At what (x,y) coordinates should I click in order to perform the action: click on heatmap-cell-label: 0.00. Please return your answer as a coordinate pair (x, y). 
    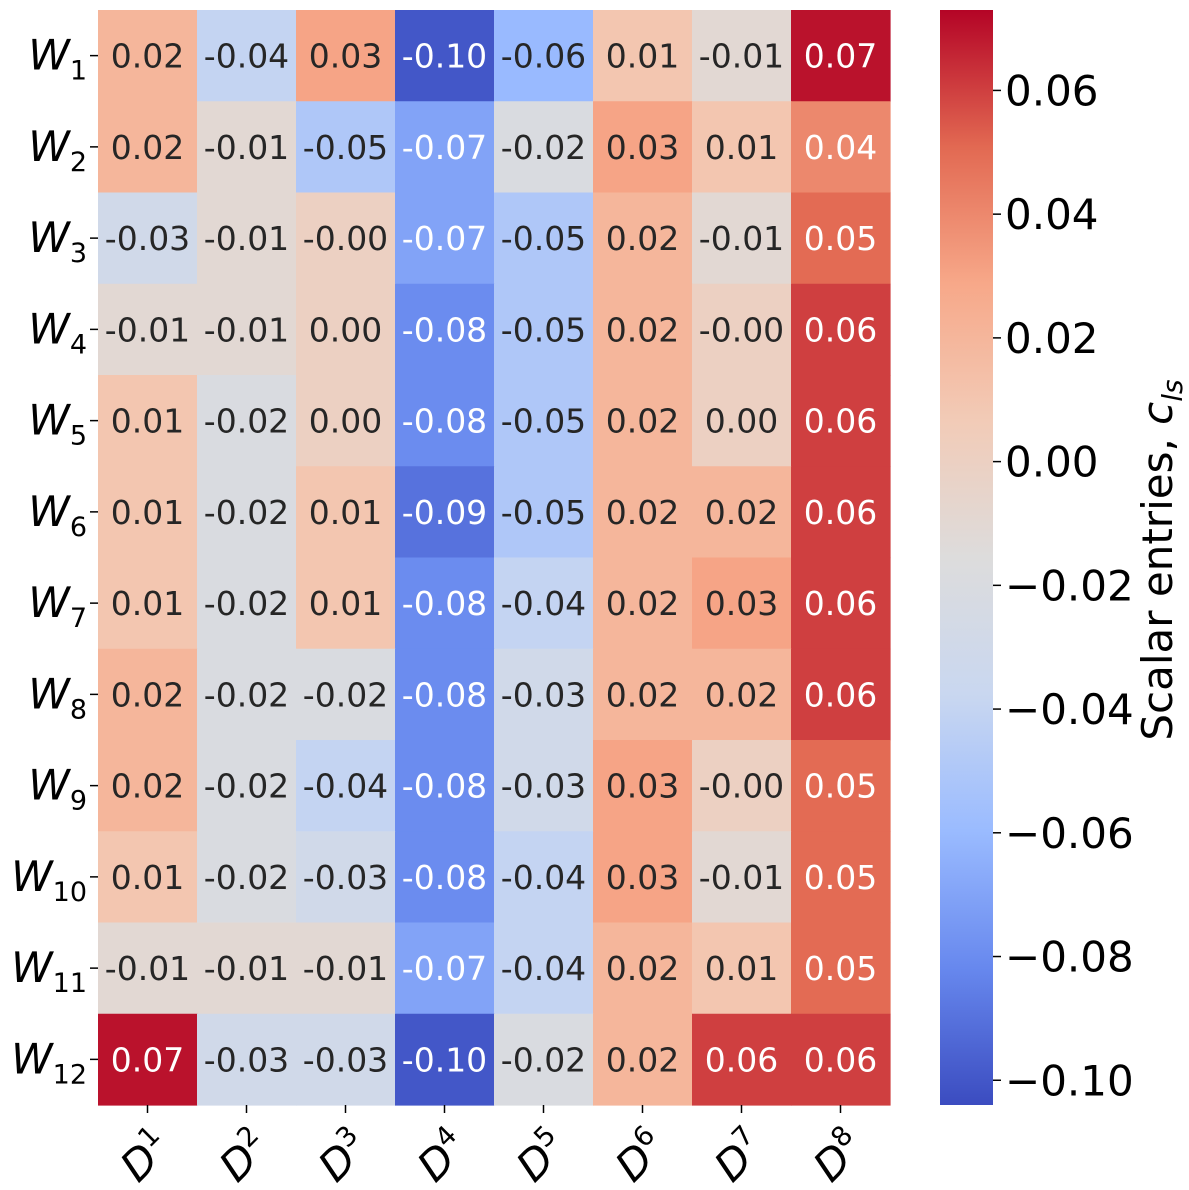
    Looking at the image, I should click on (741, 421).